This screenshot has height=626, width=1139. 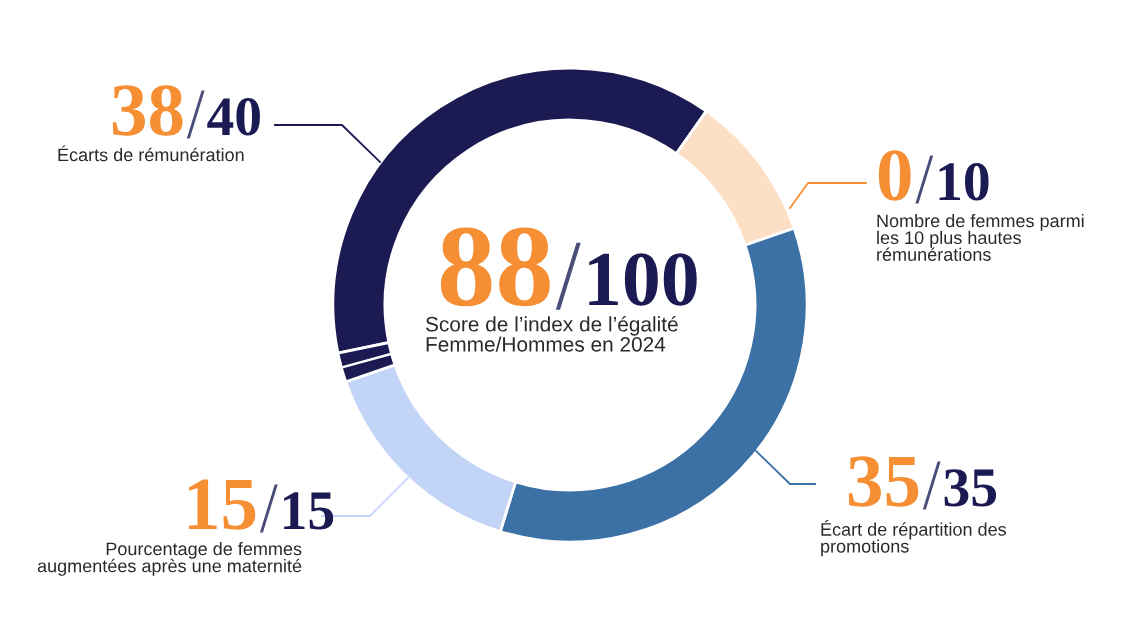 I want to click on text: Score de l’index de l’égalité Femme/Hommes en 2024, so click(x=551, y=334).